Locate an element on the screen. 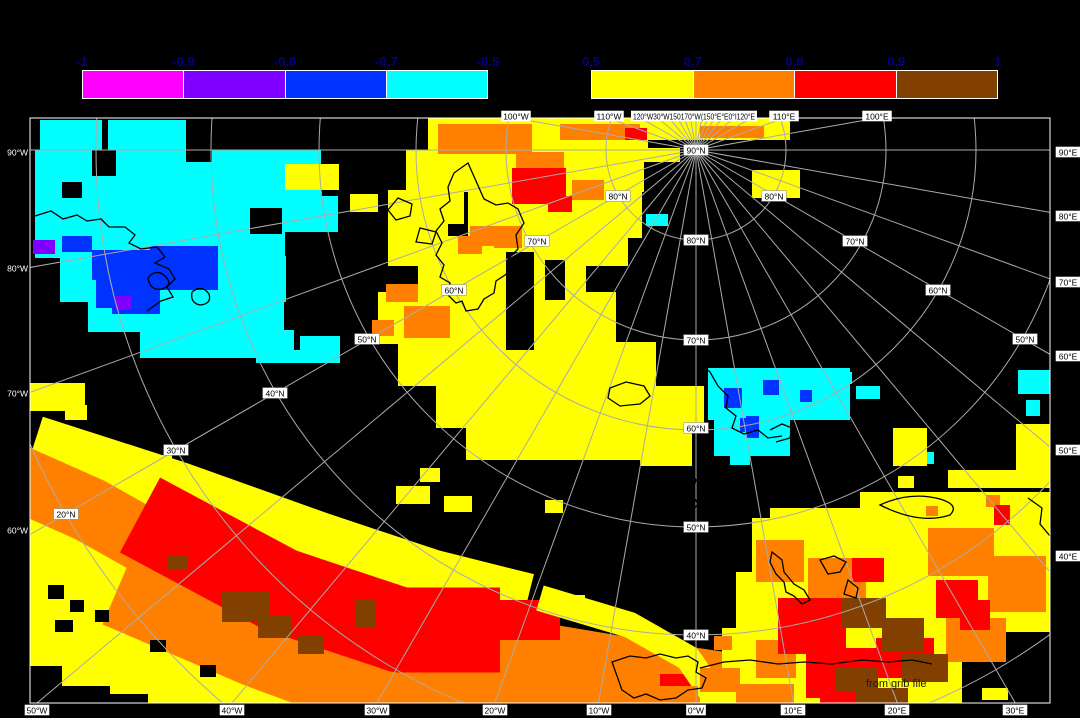 This screenshot has width=1080, height=718. colorbar-tick--0.9: -0.9 is located at coordinates (183, 61).